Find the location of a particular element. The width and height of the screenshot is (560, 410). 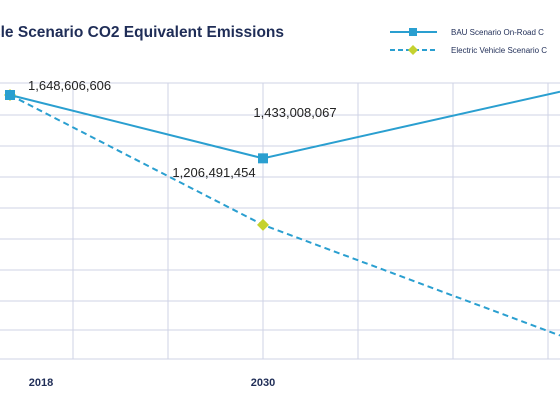

legend-label-bau: BAU Scenario On-Road C is located at coordinates (497, 32).